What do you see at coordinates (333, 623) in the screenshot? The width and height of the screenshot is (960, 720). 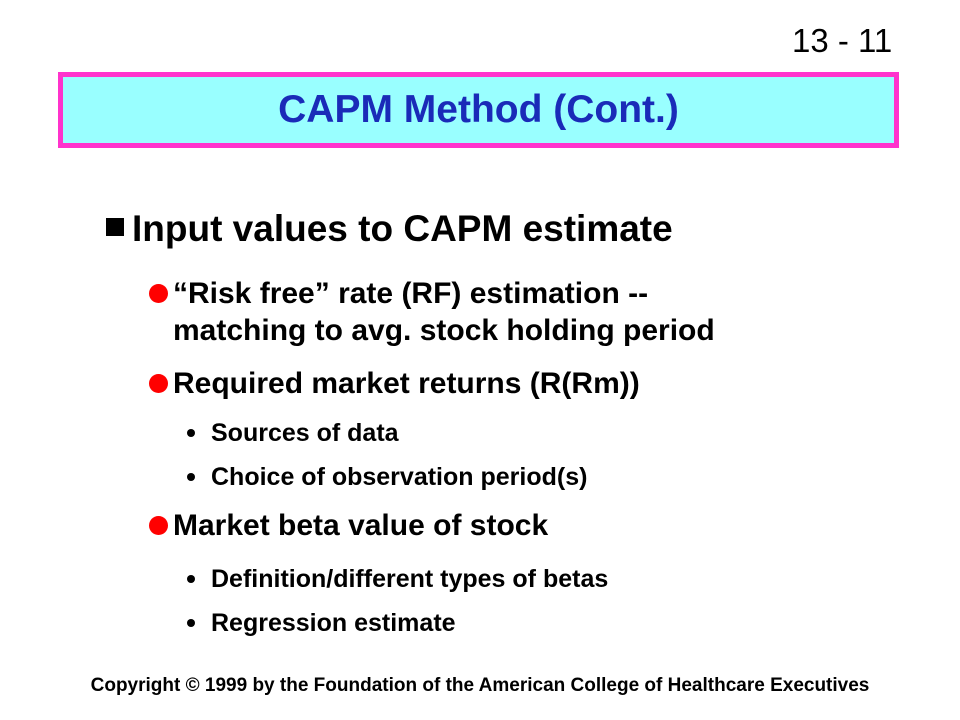 I see `bullet-regression: Regression estimate` at bounding box center [333, 623].